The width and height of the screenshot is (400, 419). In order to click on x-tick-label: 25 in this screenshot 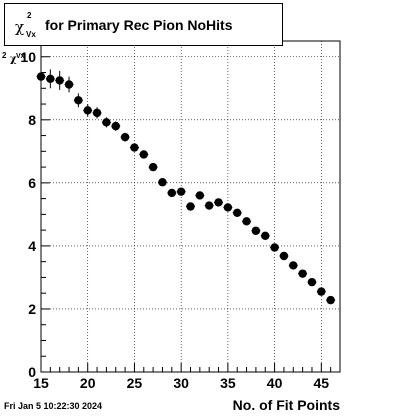, I will do `click(135, 383)`.